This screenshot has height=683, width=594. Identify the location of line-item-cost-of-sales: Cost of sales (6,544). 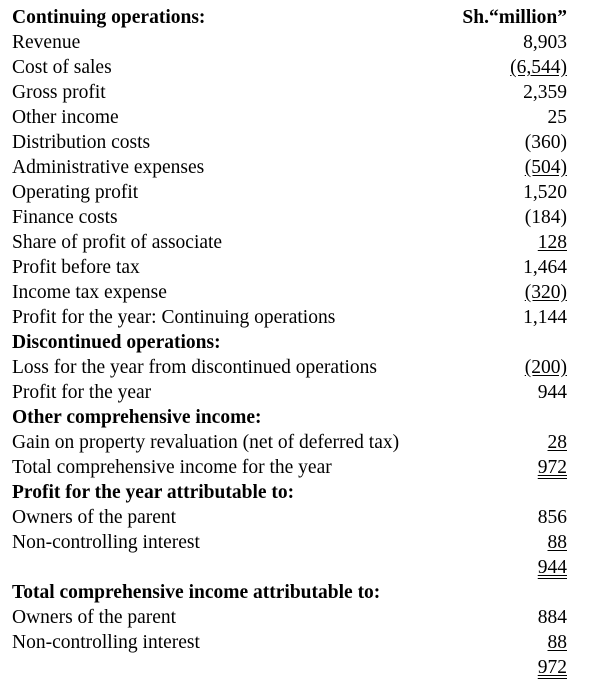
(289, 67).